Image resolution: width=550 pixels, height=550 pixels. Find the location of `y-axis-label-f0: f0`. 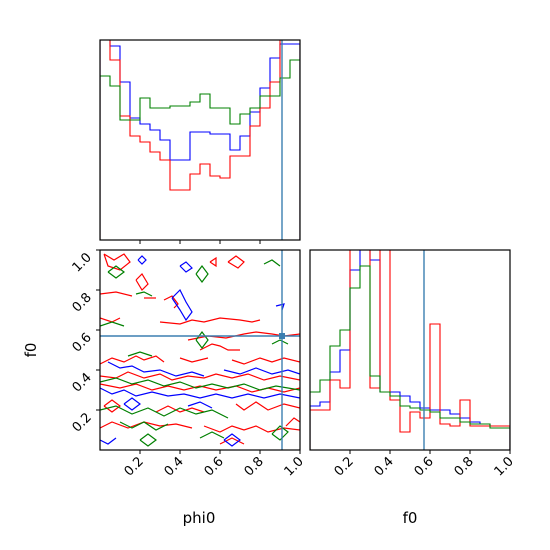

y-axis-label-f0: f0 is located at coordinates (31, 350).